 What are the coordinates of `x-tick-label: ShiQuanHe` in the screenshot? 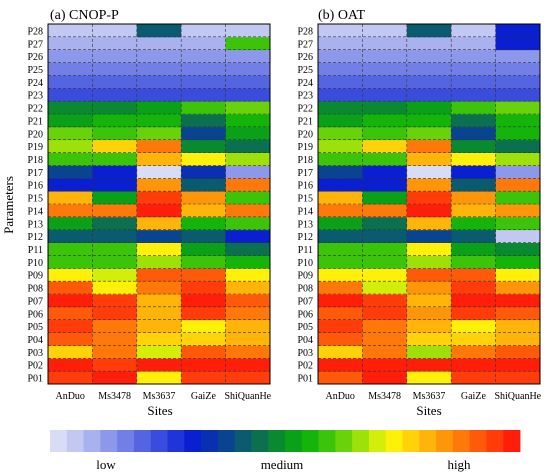 It's located at (247, 396).